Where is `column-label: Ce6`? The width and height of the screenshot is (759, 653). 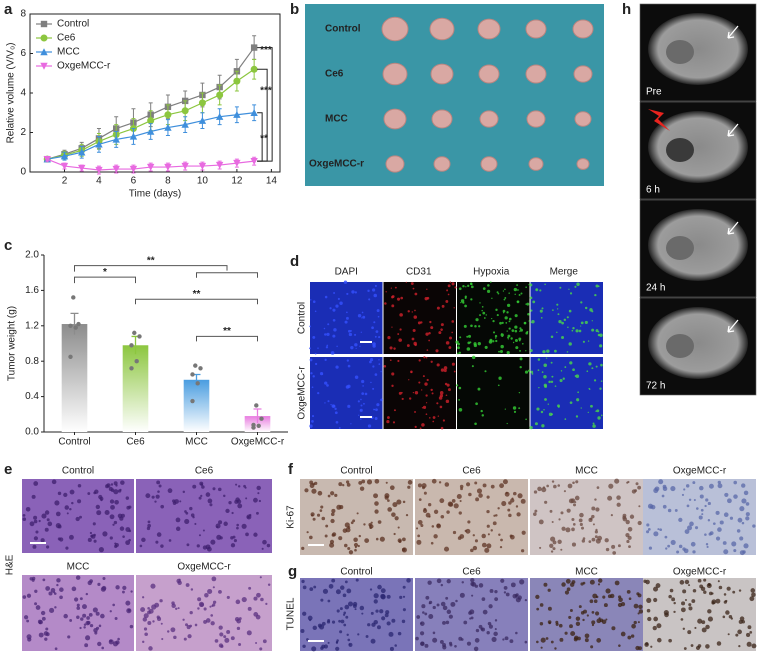 column-label: Ce6 is located at coordinates (204, 471).